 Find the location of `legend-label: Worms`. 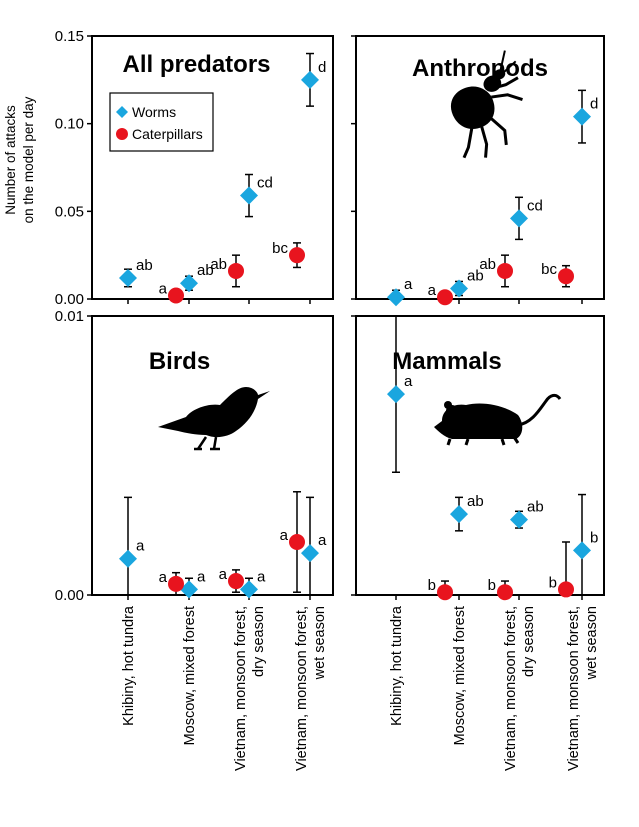

legend-label: Worms is located at coordinates (154, 112).